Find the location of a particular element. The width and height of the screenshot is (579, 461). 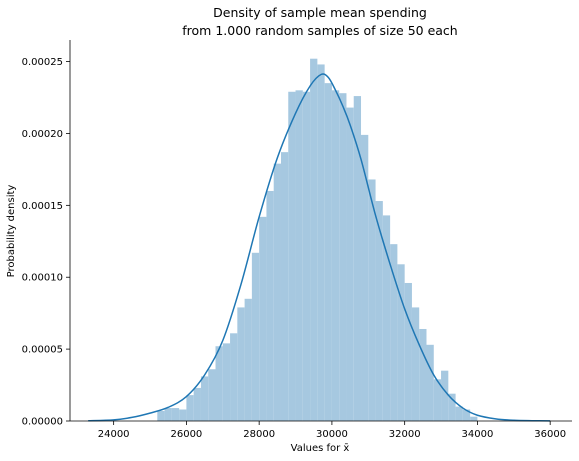

x-axis-ticks: 24000 26000 28000 30000 32000 34000 36000 is located at coordinates (332, 430).